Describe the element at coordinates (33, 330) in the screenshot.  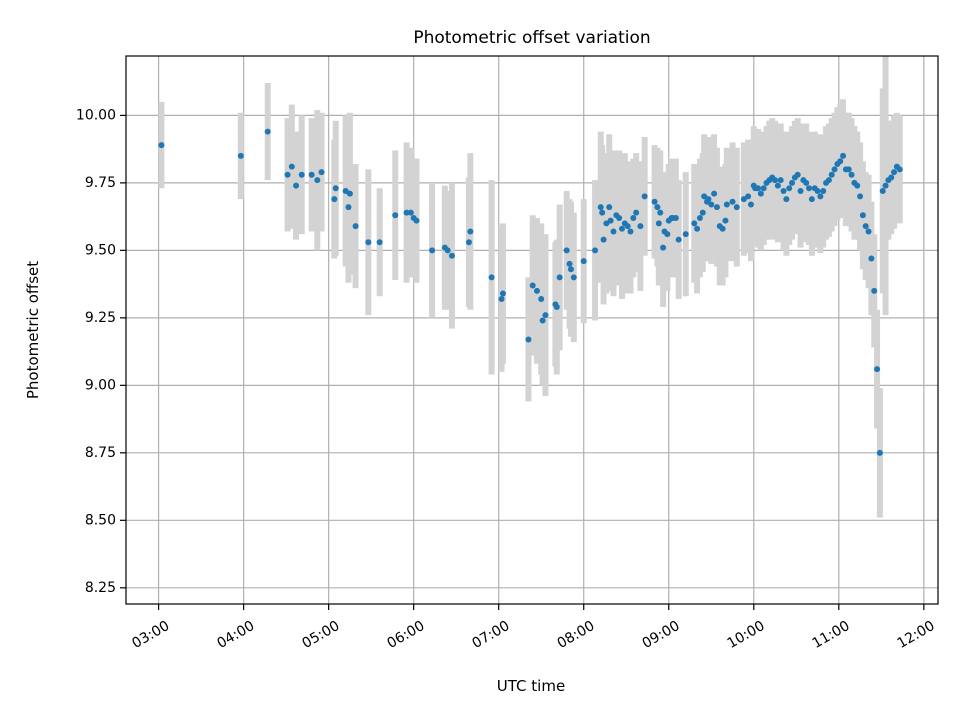
I see `y-axis-label: Photometric offset` at that location.